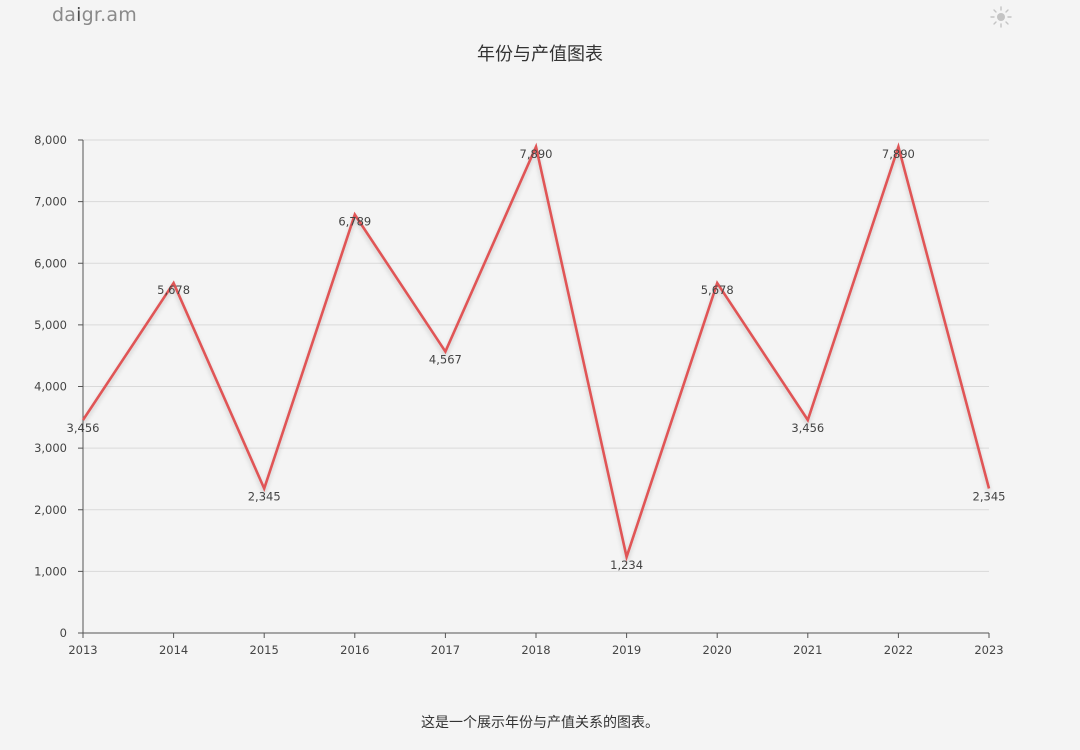  Describe the element at coordinates (626, 565) in the screenshot. I see `data-label: 1,234` at that location.